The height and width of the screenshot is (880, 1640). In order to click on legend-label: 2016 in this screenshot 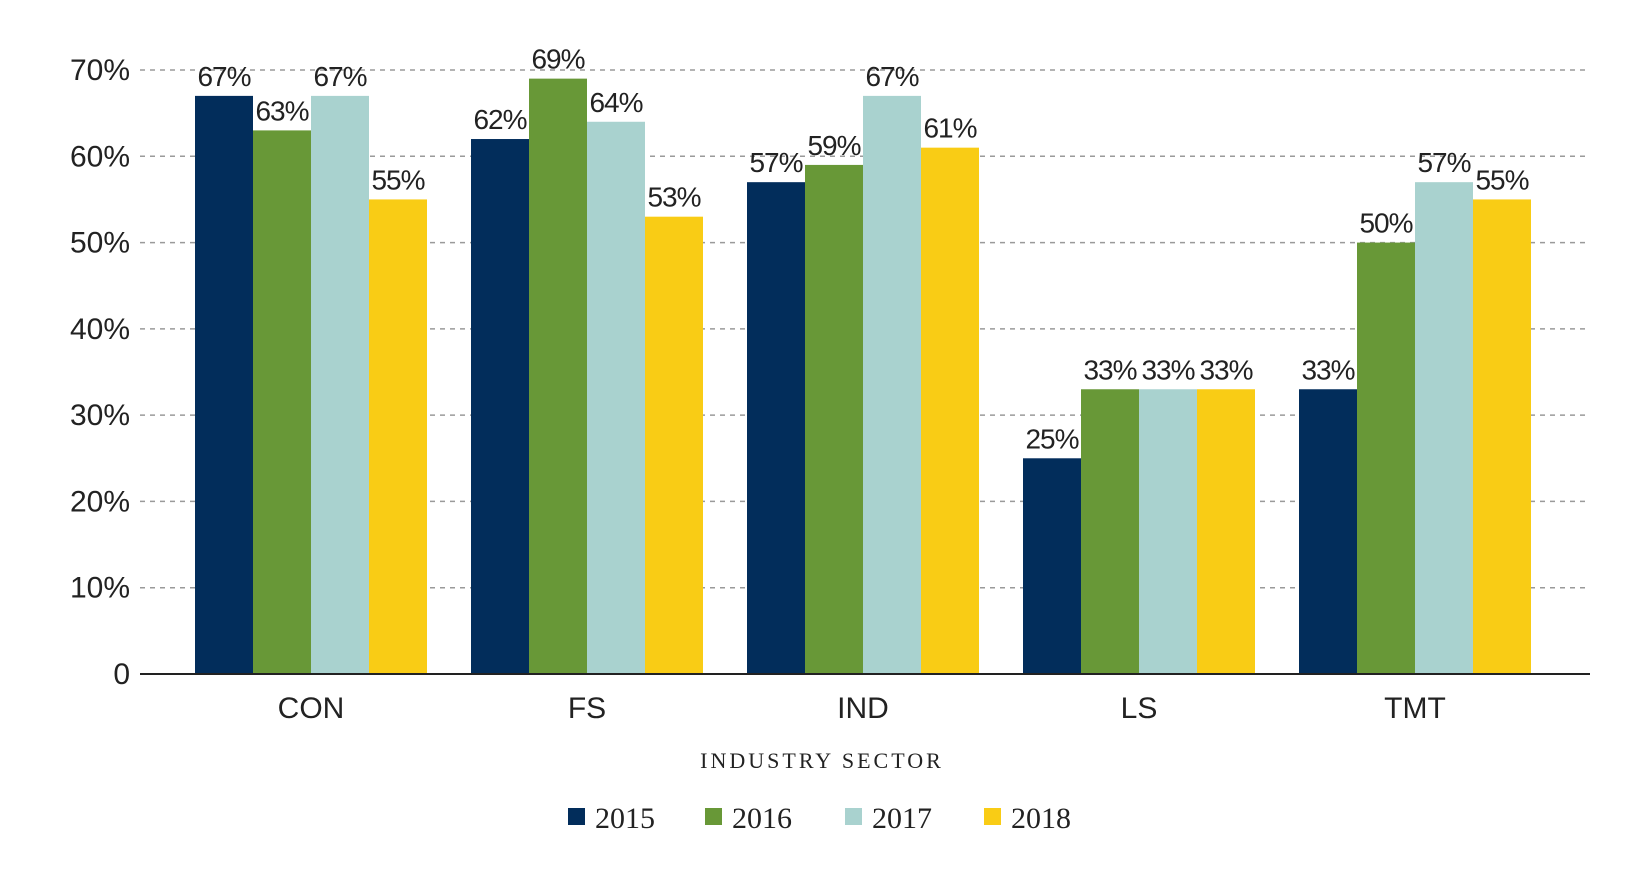, I will do `click(762, 818)`.